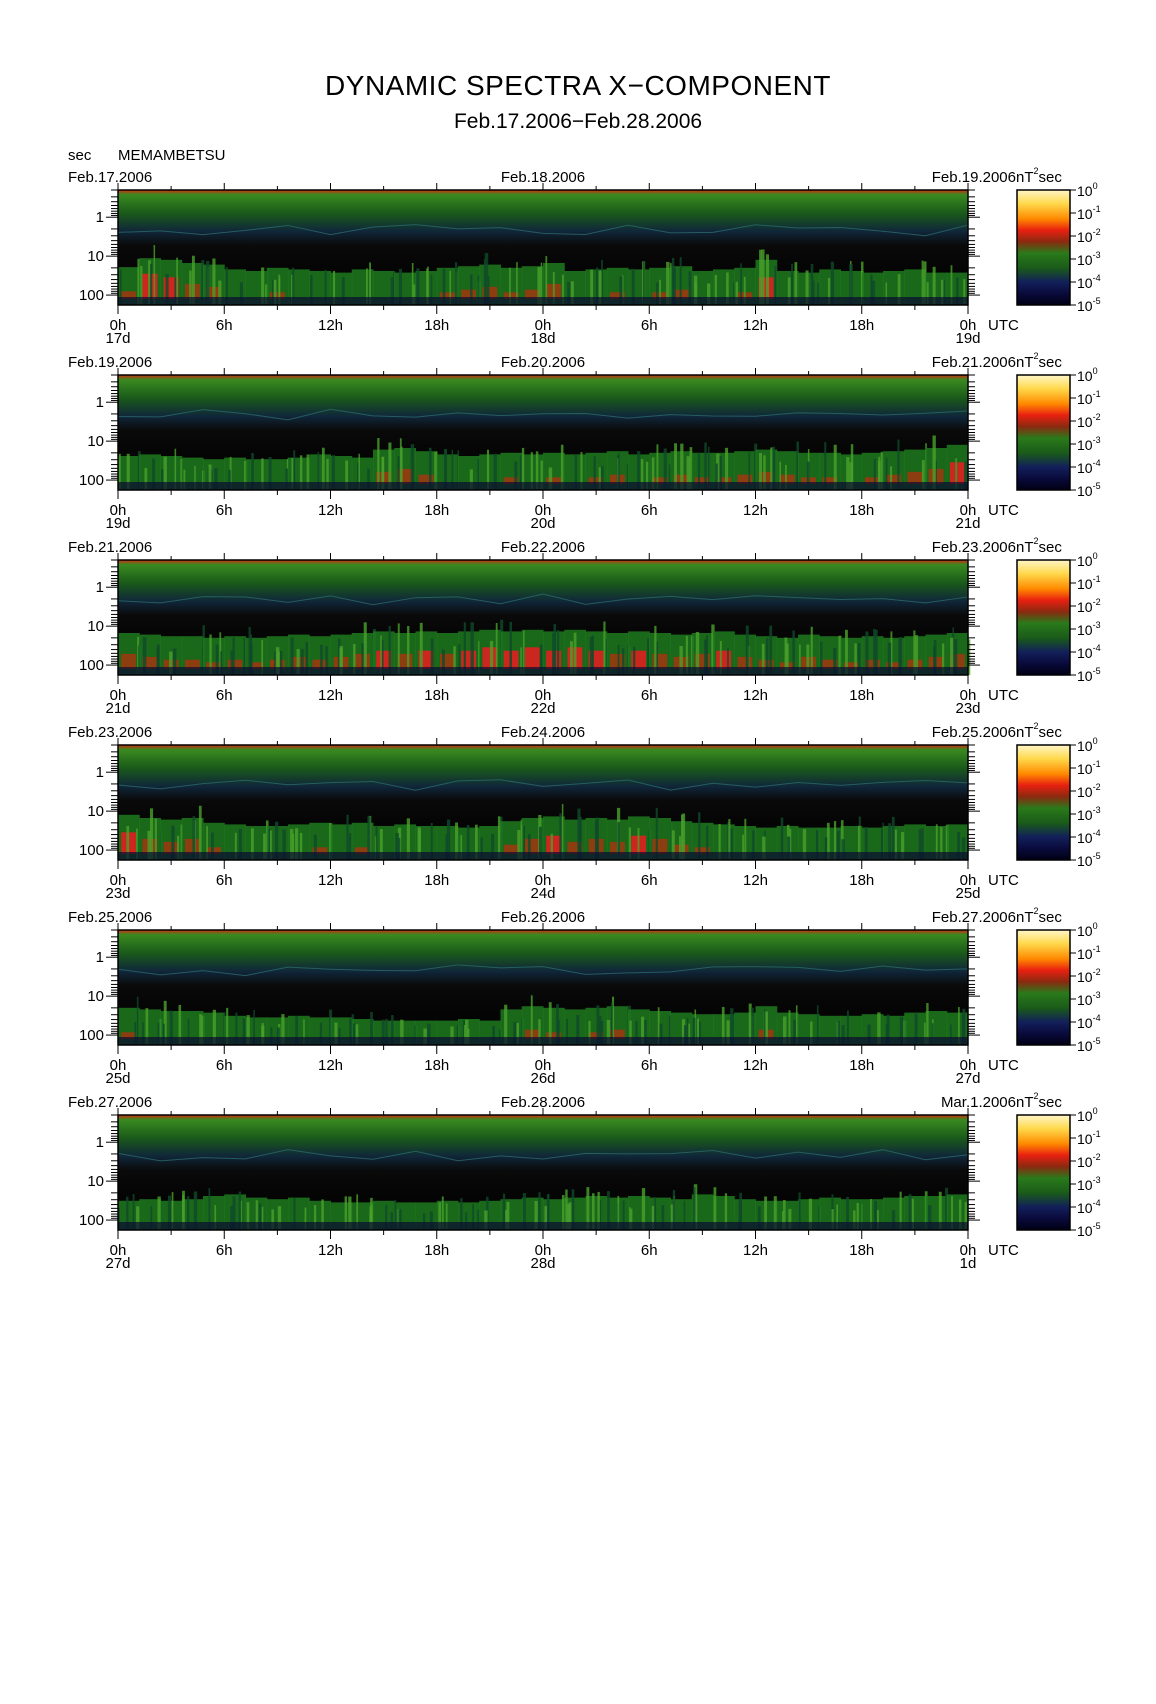 The image size is (1156, 1704). Describe the element at coordinates (861, 880) in the screenshot. I see `x-tick-label: 18h` at that location.